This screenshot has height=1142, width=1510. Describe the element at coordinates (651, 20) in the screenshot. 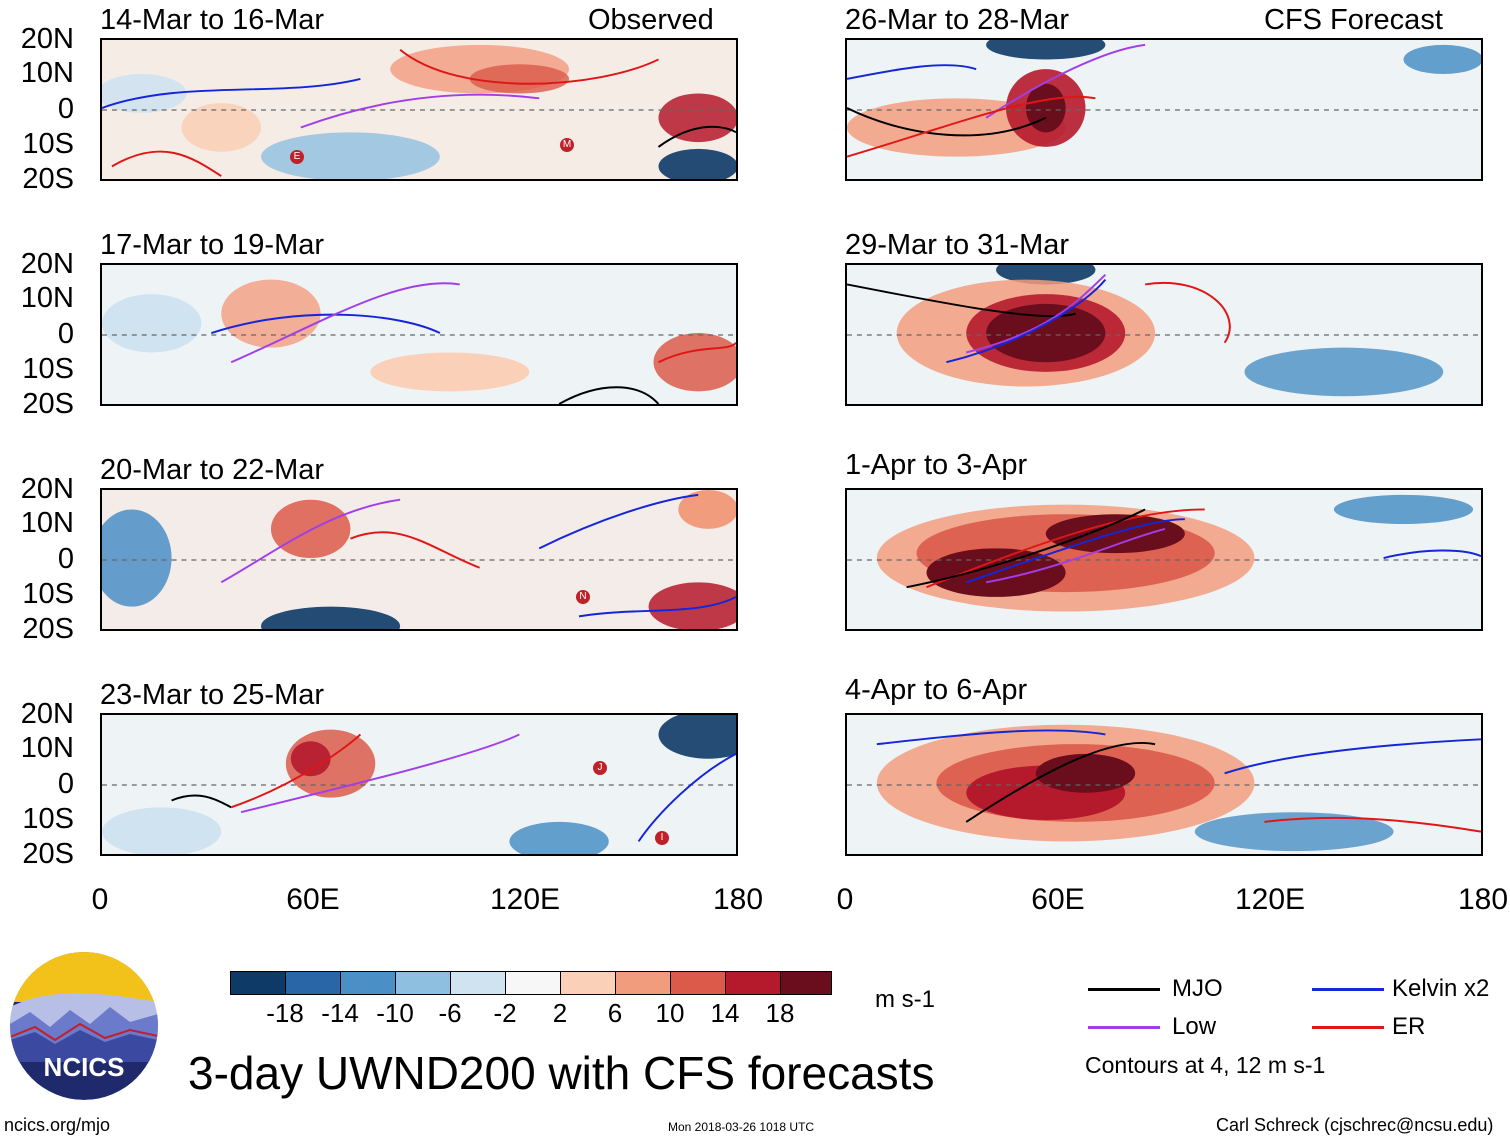

I see `observed-label: Observed` at that location.